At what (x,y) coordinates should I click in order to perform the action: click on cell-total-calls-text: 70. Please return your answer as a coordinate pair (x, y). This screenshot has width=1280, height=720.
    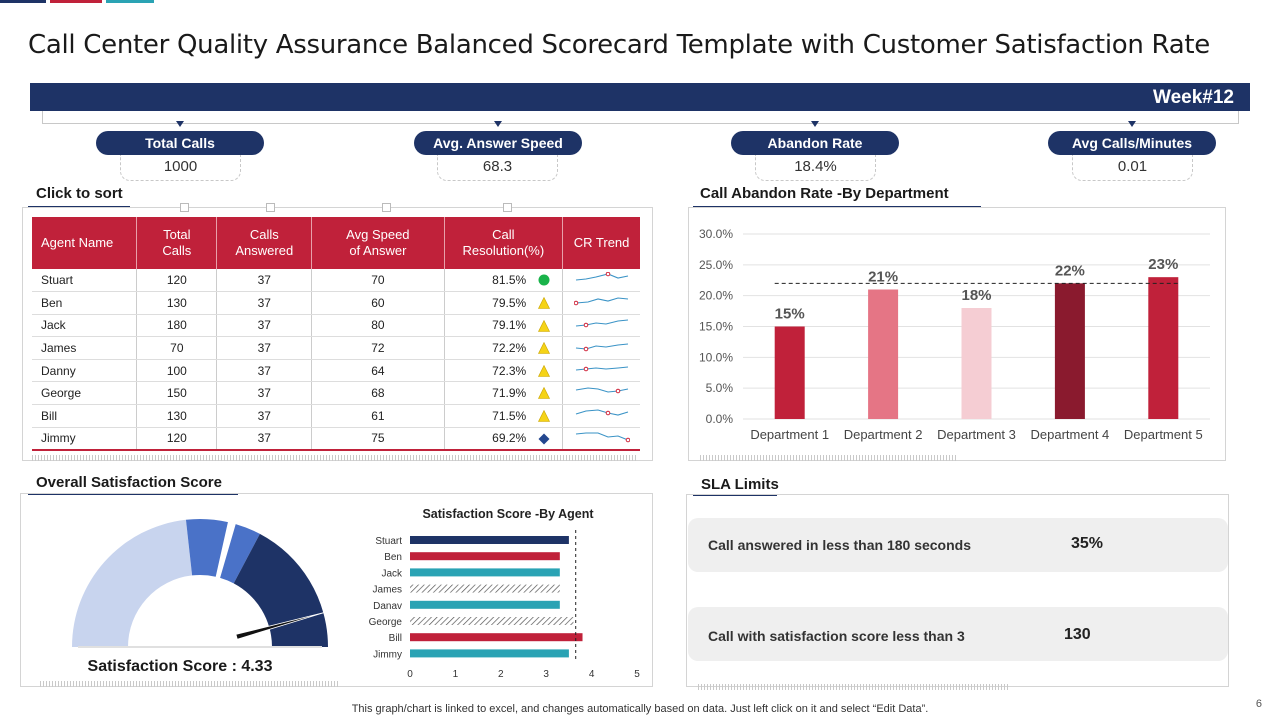
    Looking at the image, I should click on (177, 348).